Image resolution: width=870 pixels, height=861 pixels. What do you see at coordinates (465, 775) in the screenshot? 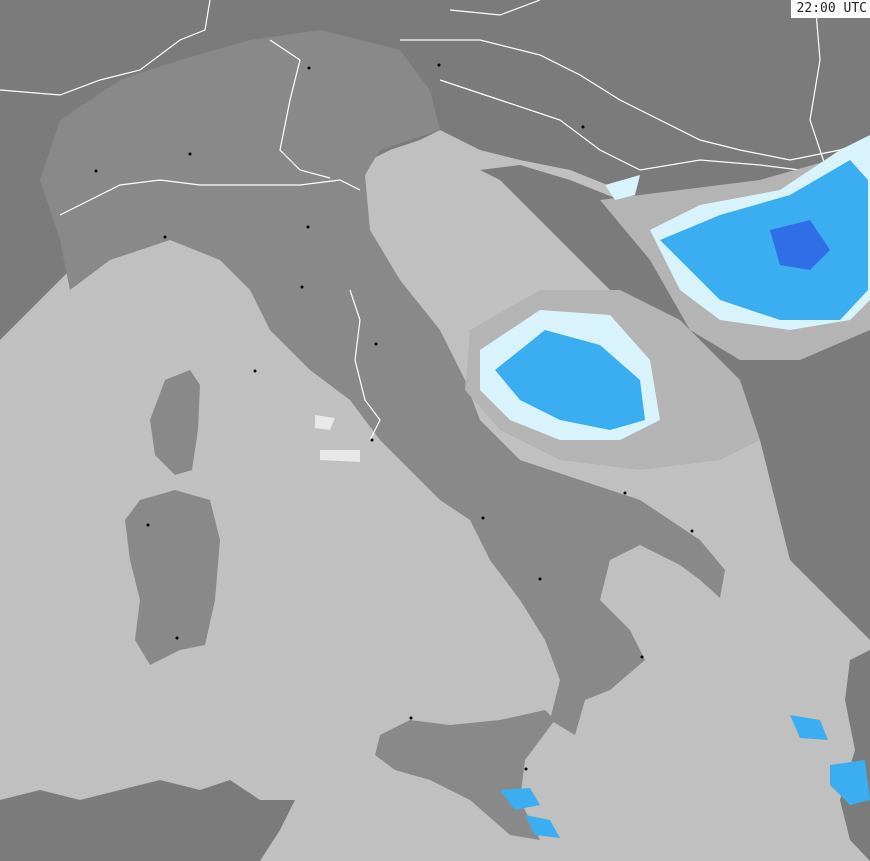
I see `land-sicily` at bounding box center [465, 775].